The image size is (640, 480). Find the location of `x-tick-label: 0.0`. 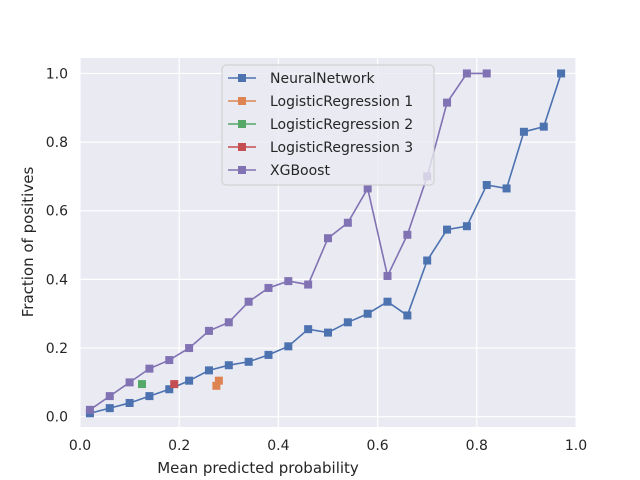

x-tick-label: 0.0 is located at coordinates (80, 446).